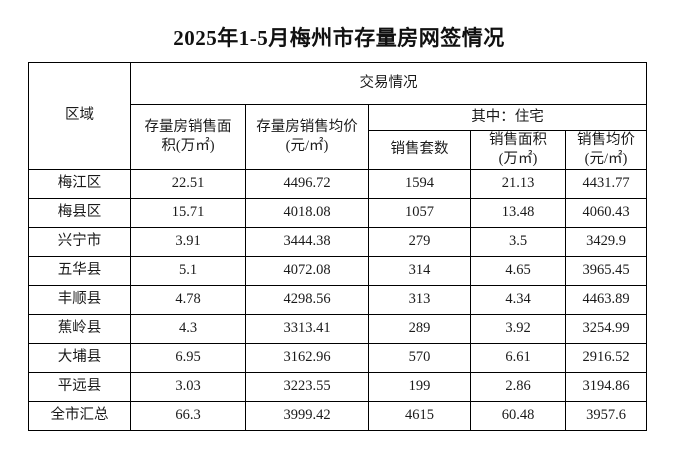 Image resolution: width=678 pixels, height=457 pixels. What do you see at coordinates (419, 415) in the screenshot?
I see `value-cell: 4615` at bounding box center [419, 415].